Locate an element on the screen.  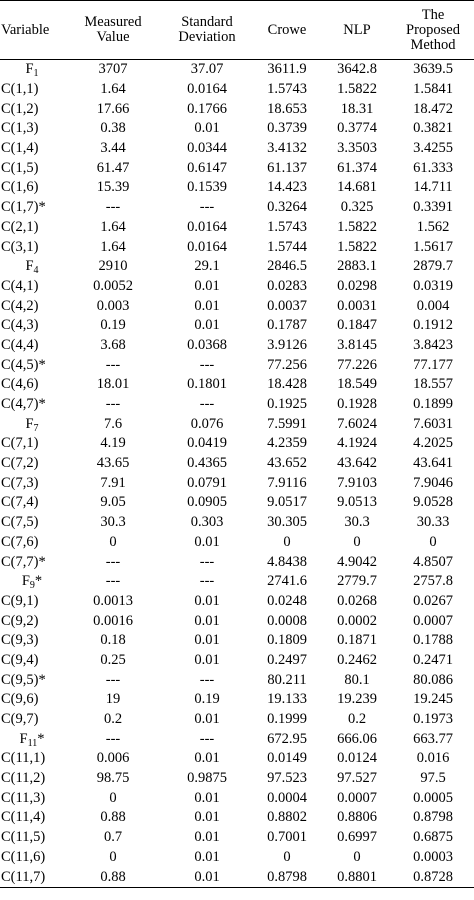
cell-nlp: 14.681 is located at coordinates (357, 187).